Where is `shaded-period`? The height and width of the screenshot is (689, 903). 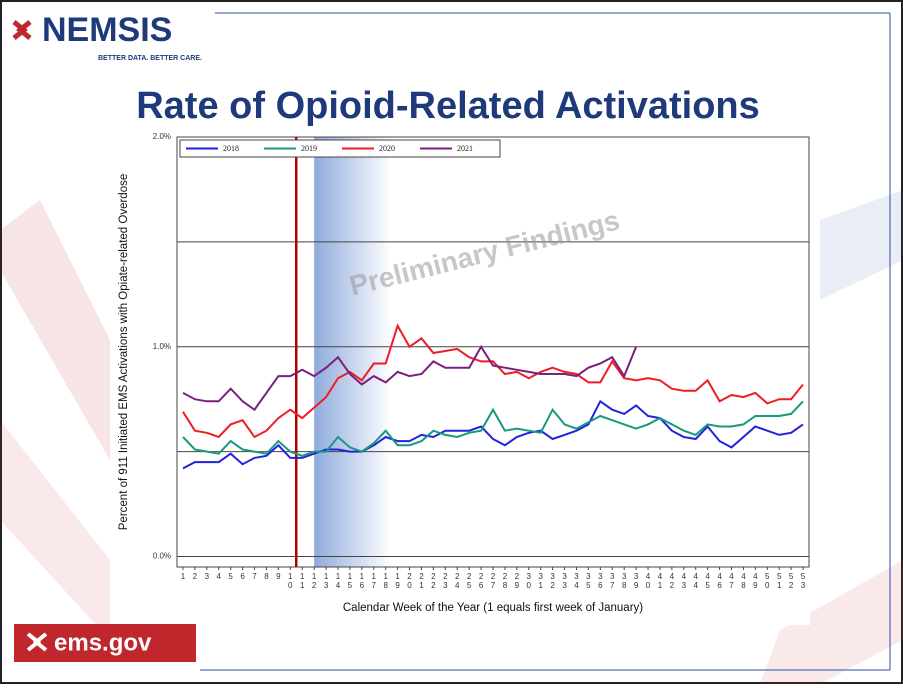 shaded-period is located at coordinates (353, 352).